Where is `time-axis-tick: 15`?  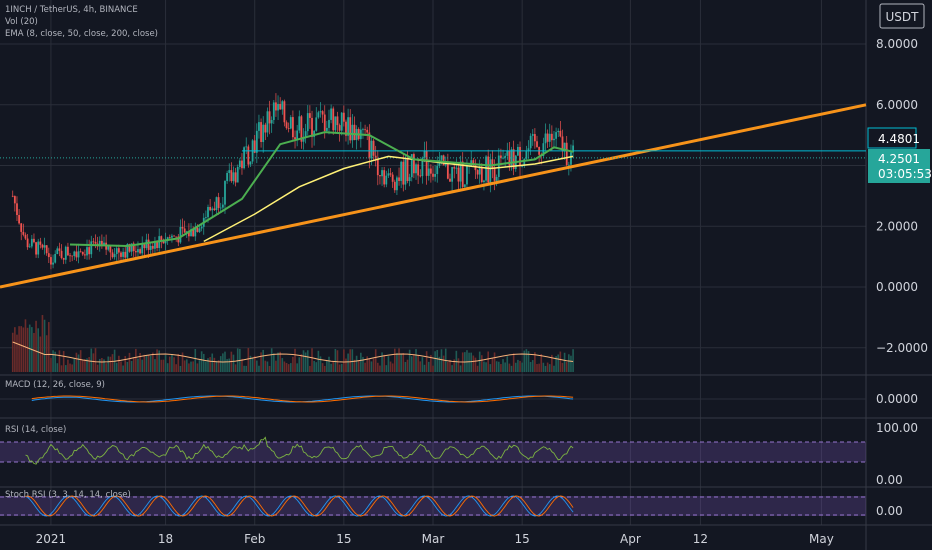 time-axis-tick: 15 is located at coordinates (522, 539).